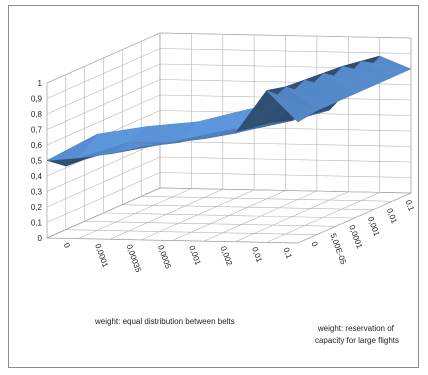  What do you see at coordinates (37, 114) in the screenshot?
I see `z-tick-label: 0,8` at bounding box center [37, 114].